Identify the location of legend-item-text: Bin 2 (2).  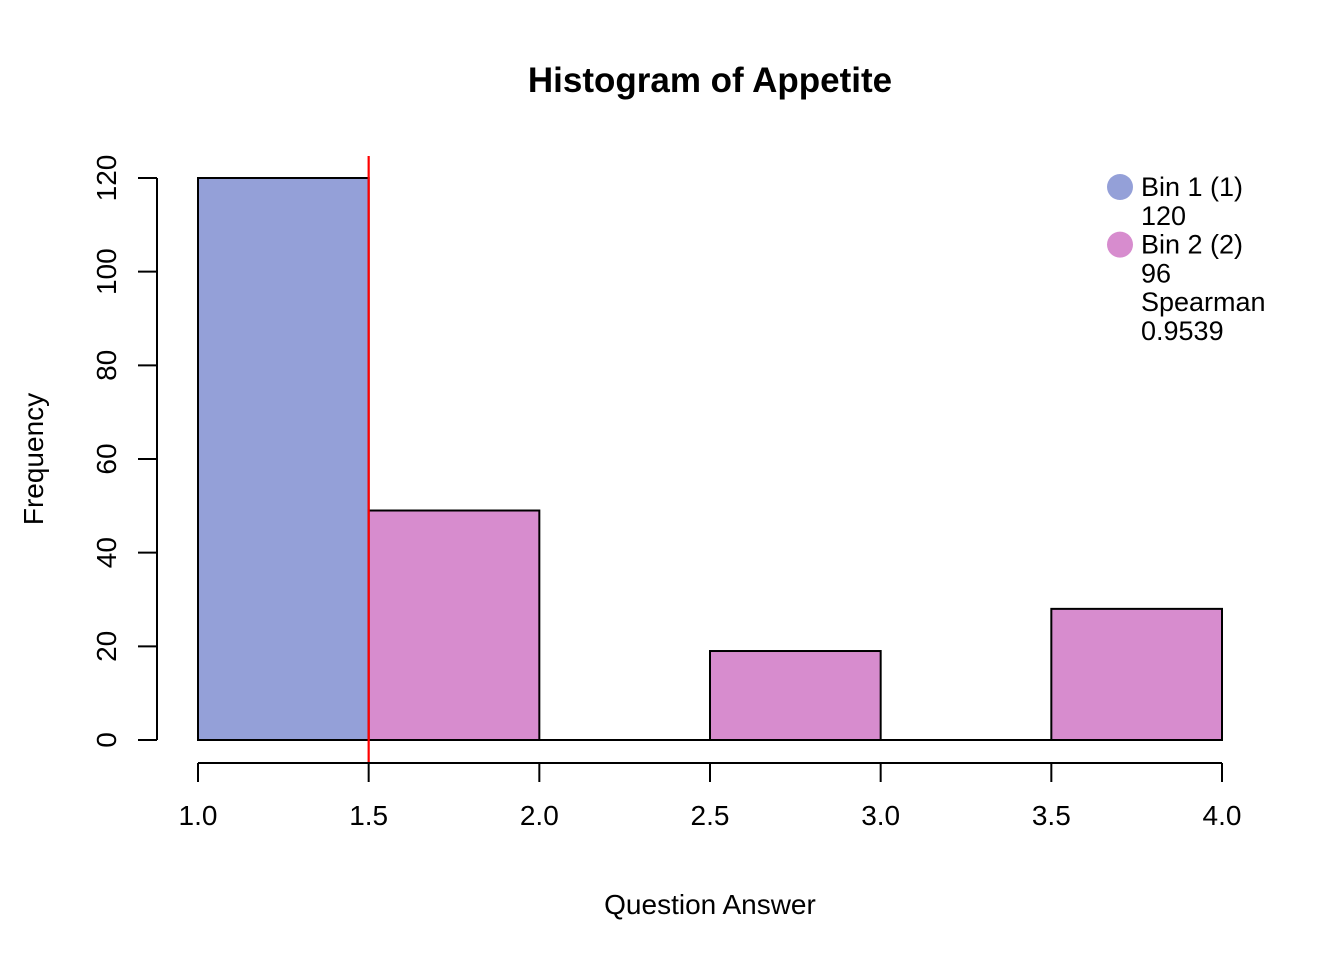
(1192, 245).